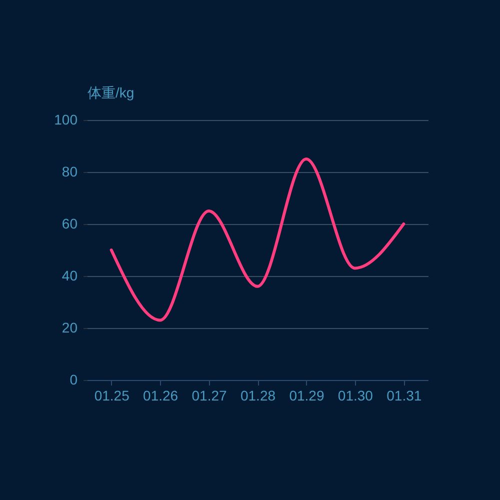  I want to click on y-tick-label: 20, so click(70, 328).